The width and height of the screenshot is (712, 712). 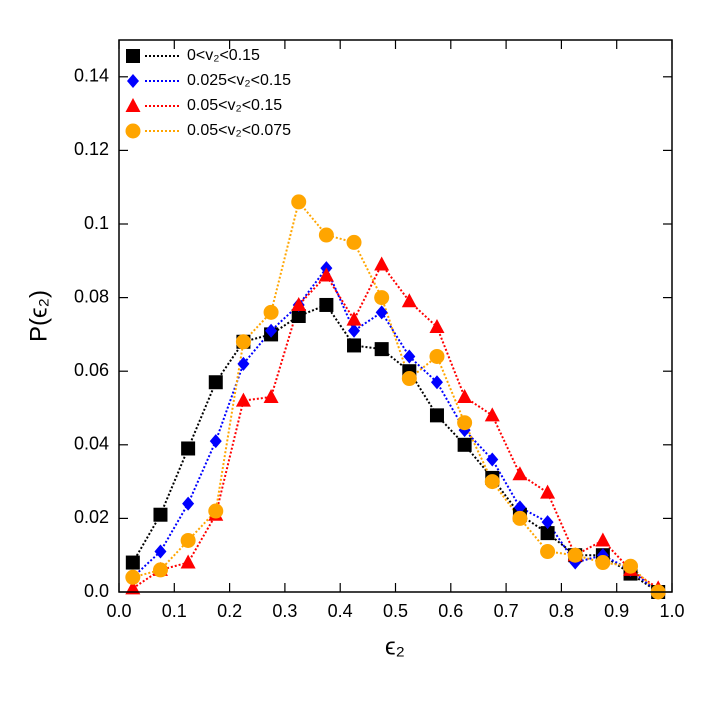 What do you see at coordinates (239, 130) in the screenshot?
I see `legend-label: 0.05<v₂<0.075` at bounding box center [239, 130].